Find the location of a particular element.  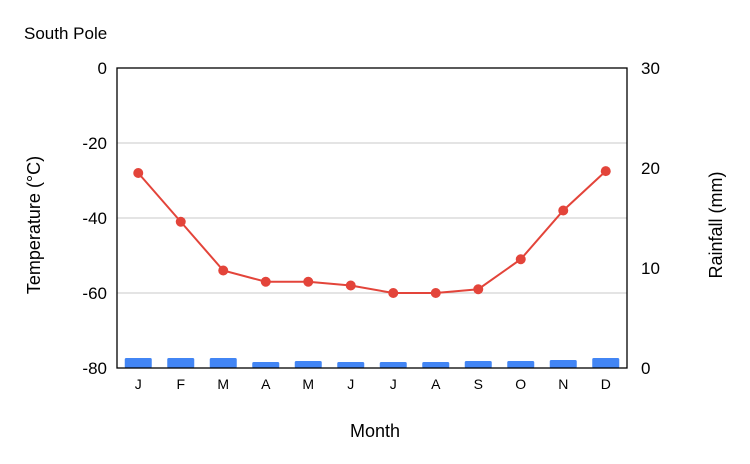

right-axis-title: Rainfall (mm) is located at coordinates (716, 224).